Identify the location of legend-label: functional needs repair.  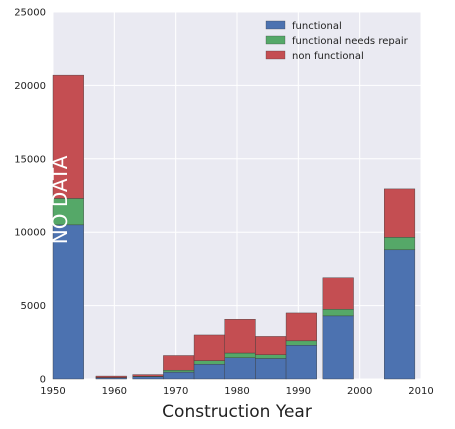
(350, 41).